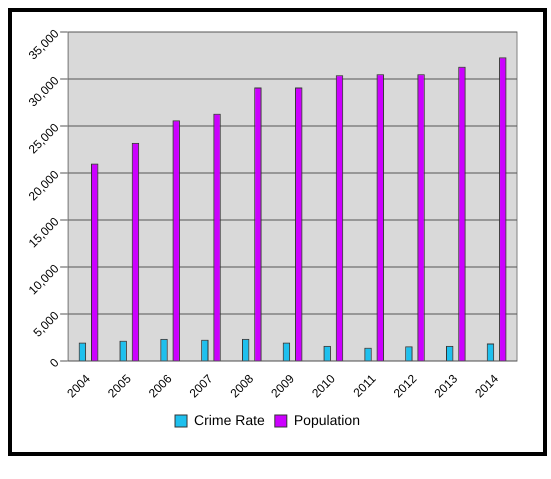 The width and height of the screenshot is (551, 479). Describe the element at coordinates (327, 420) in the screenshot. I see `legend-label: Population` at that location.